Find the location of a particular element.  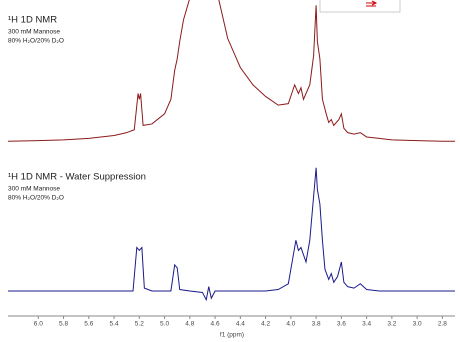

x-tick-label: 3.0 is located at coordinates (417, 324).